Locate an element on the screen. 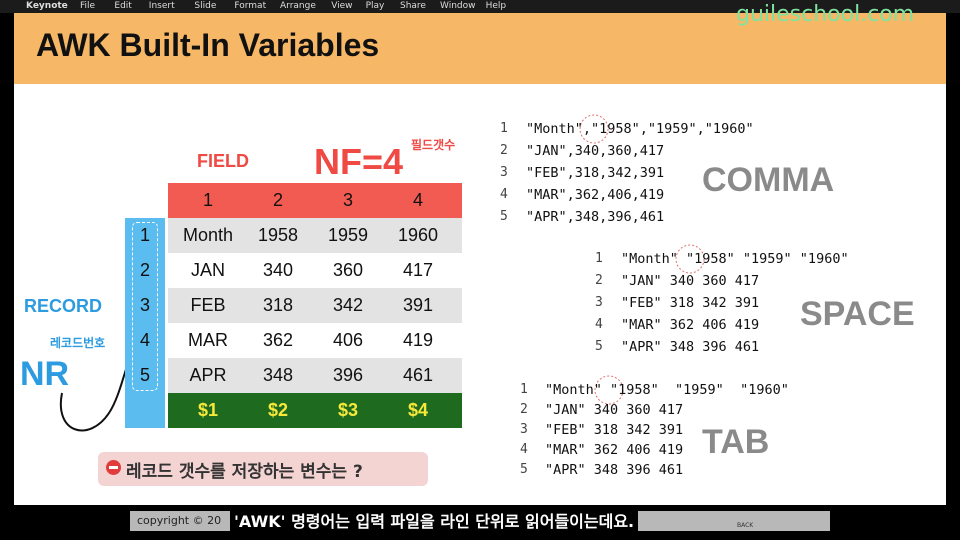  table-cell: 1959 is located at coordinates (348, 235).